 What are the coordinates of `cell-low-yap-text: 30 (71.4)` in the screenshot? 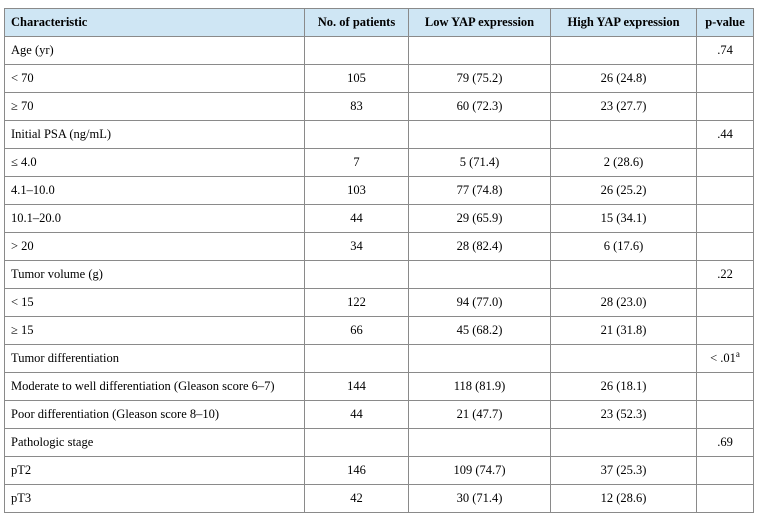 It's located at (479, 498).